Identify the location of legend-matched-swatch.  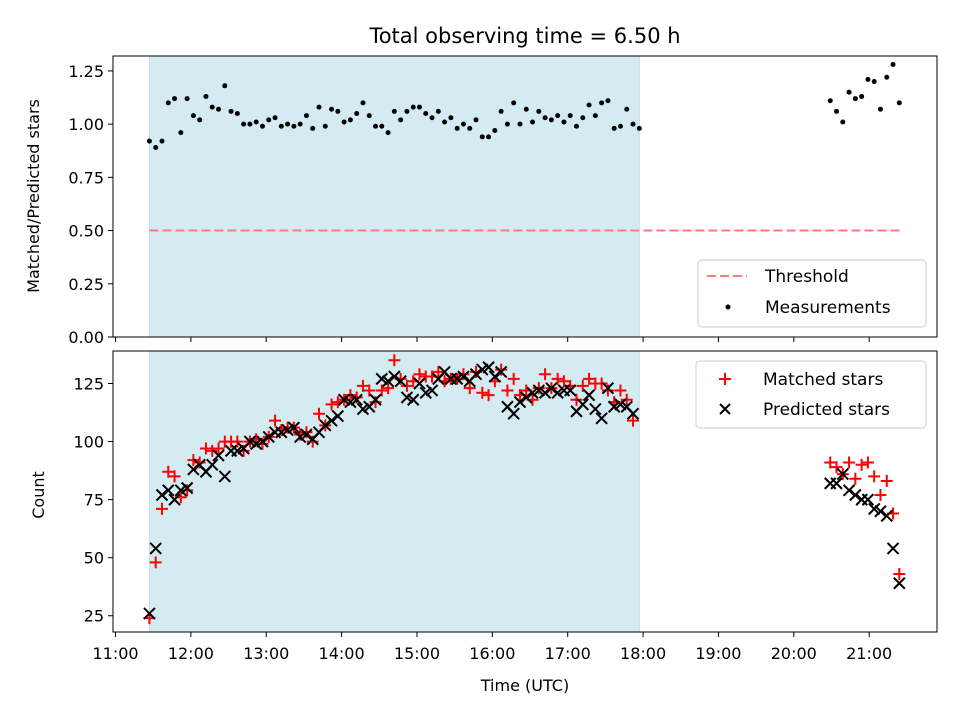
(725, 379).